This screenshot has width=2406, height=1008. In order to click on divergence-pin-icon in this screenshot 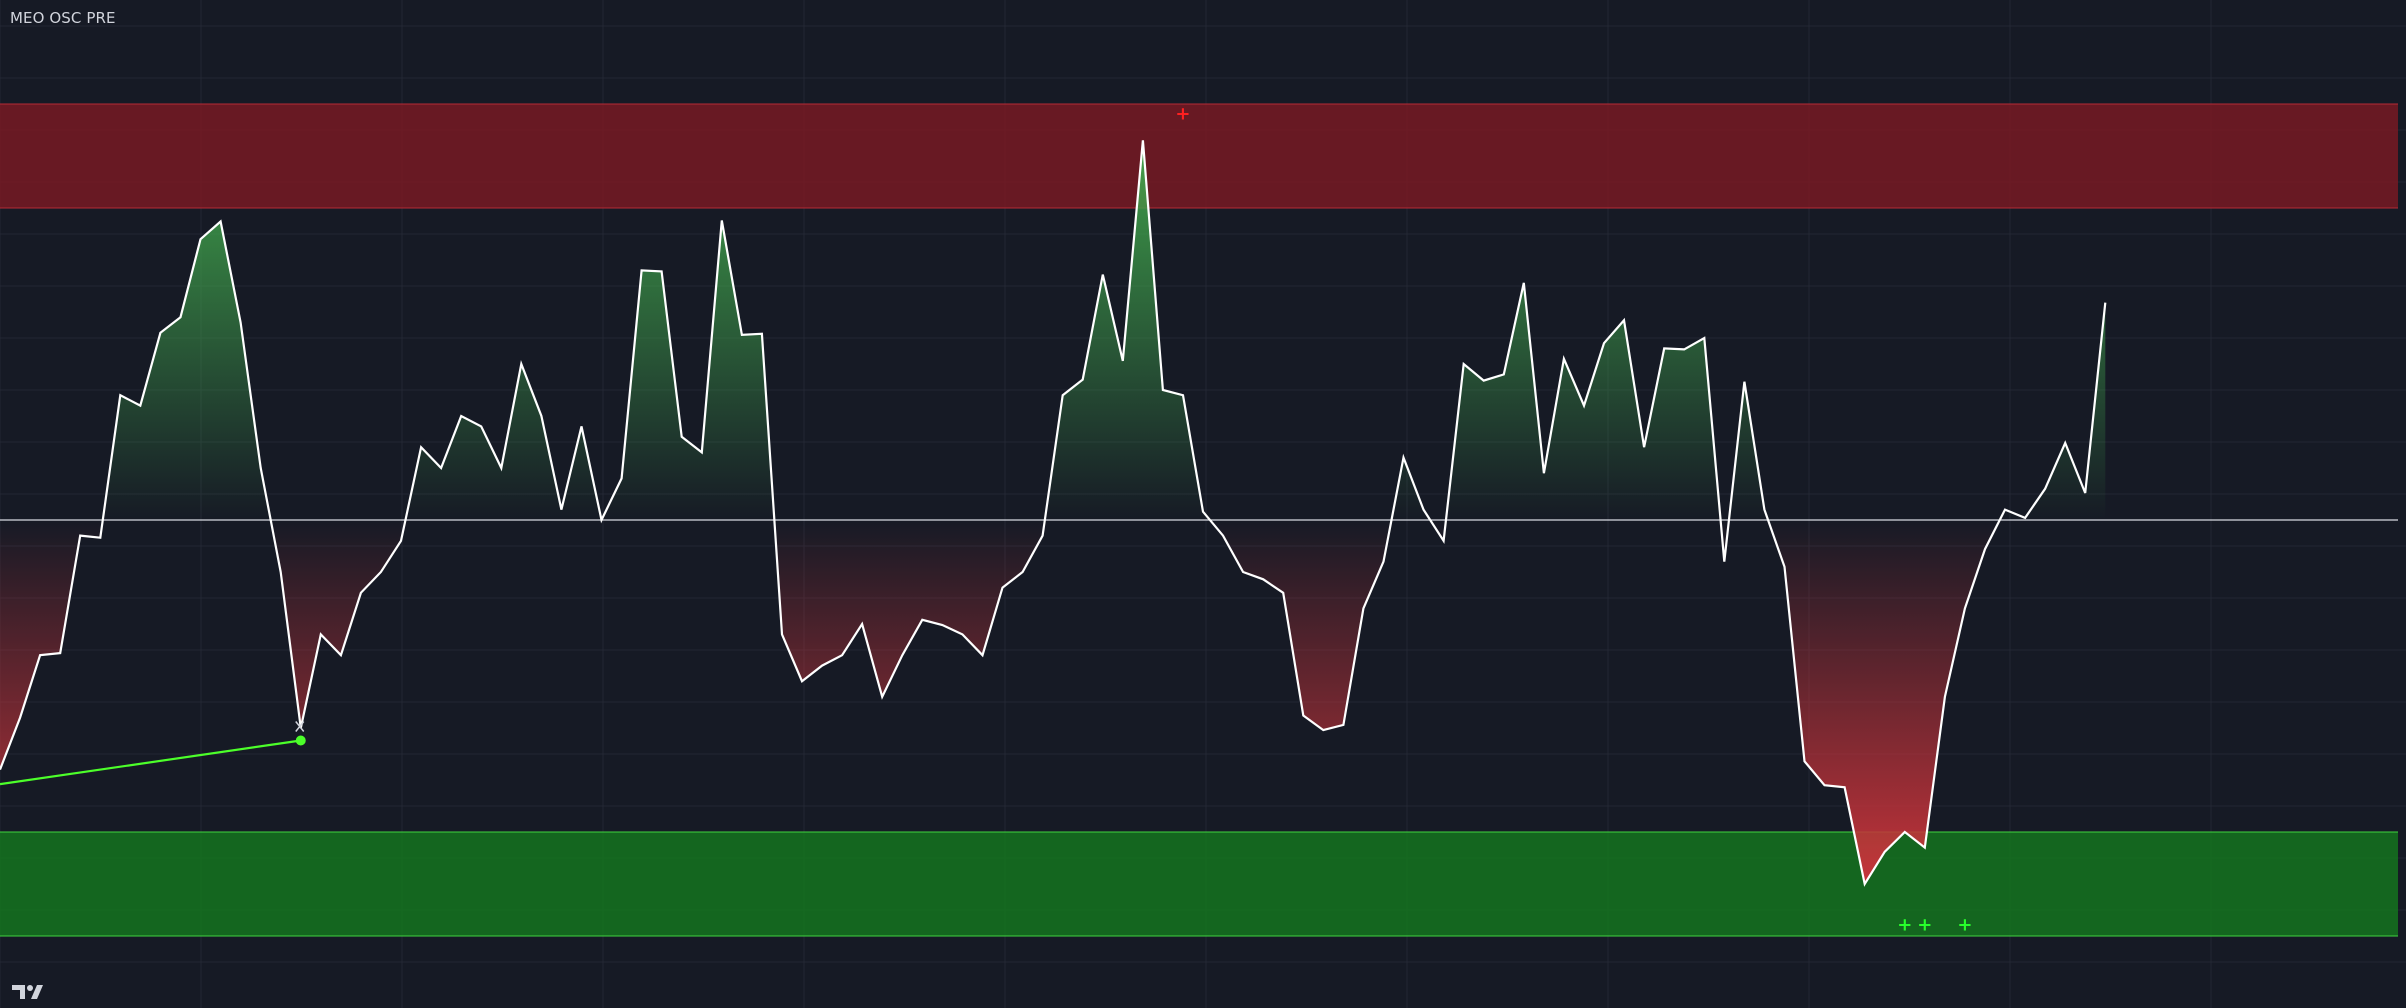, I will do `click(300, 726)`.